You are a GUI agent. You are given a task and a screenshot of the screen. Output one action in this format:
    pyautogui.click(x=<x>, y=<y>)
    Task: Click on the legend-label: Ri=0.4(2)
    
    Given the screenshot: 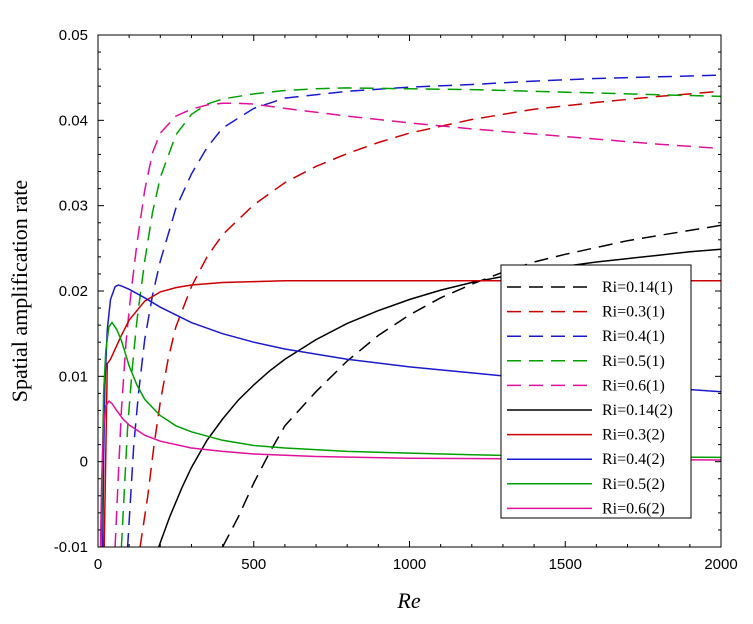 What is the action you would take?
    pyautogui.click(x=633, y=459)
    